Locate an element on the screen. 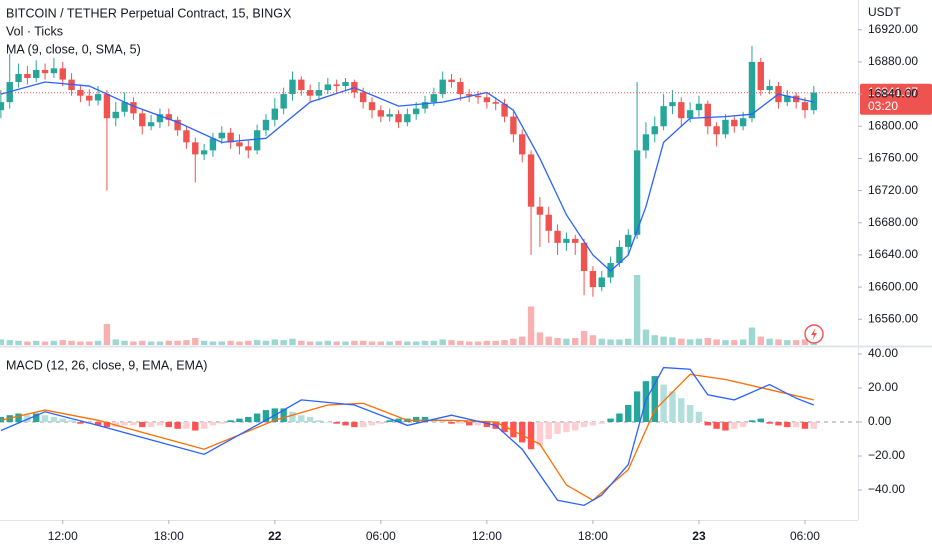  x-tick-label: 12:00 is located at coordinates (487, 536).